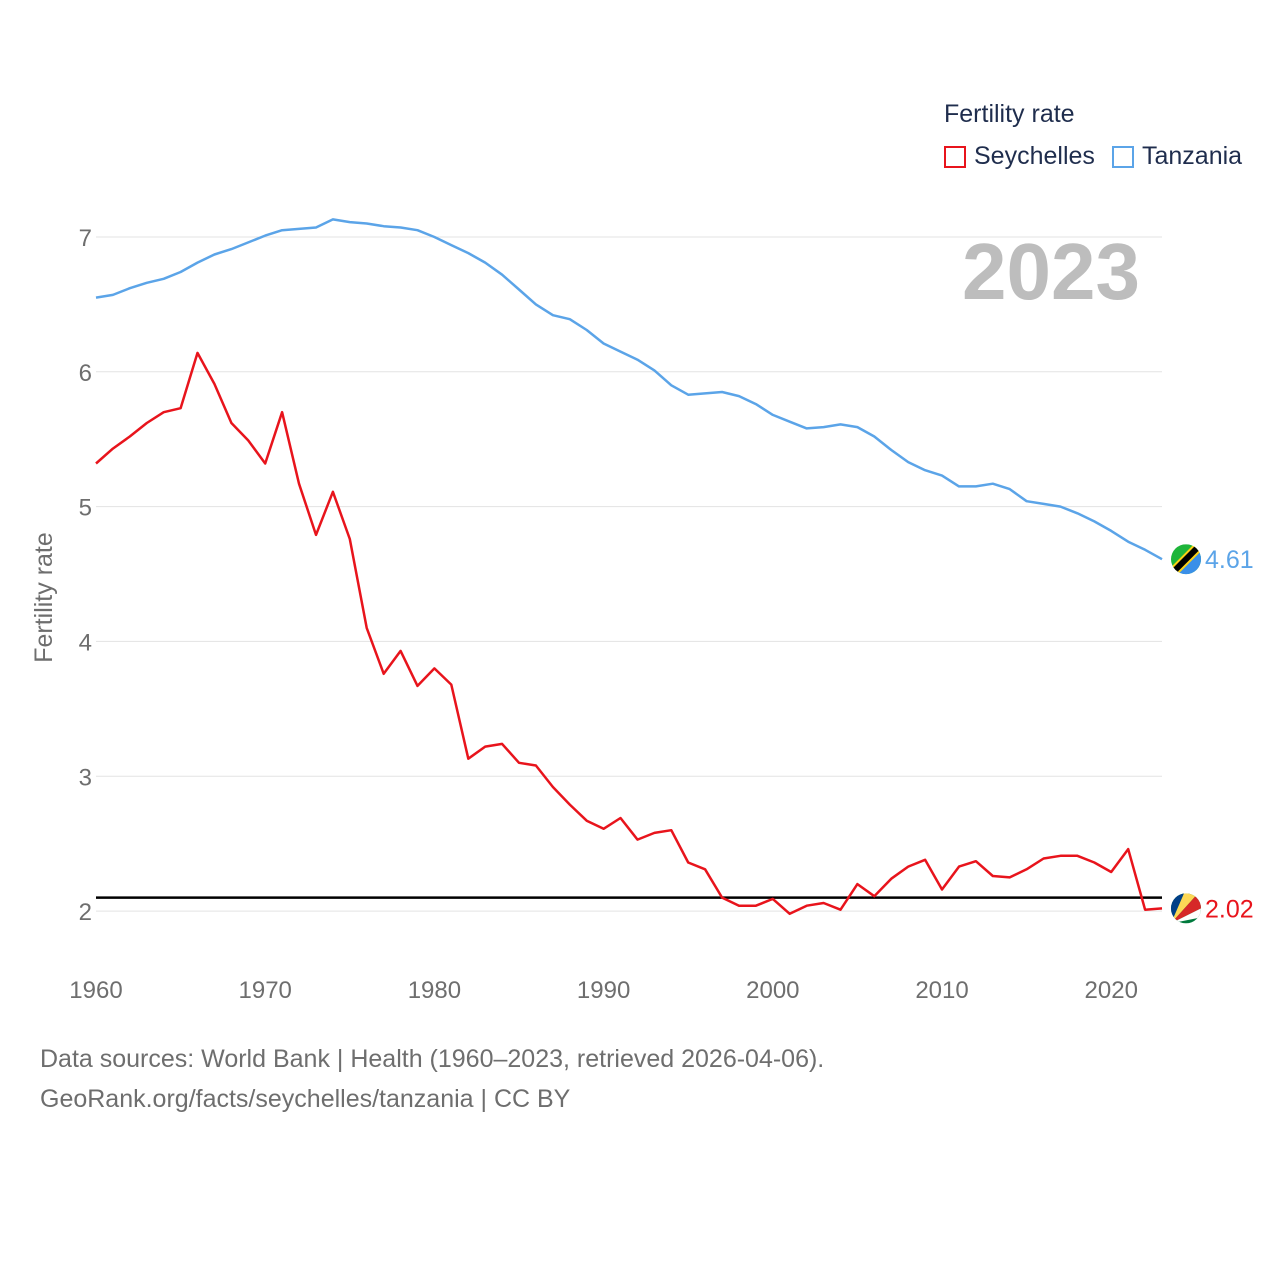 The image size is (1280, 1280). What do you see at coordinates (85, 238) in the screenshot?
I see `y-tick-label-7: 7` at bounding box center [85, 238].